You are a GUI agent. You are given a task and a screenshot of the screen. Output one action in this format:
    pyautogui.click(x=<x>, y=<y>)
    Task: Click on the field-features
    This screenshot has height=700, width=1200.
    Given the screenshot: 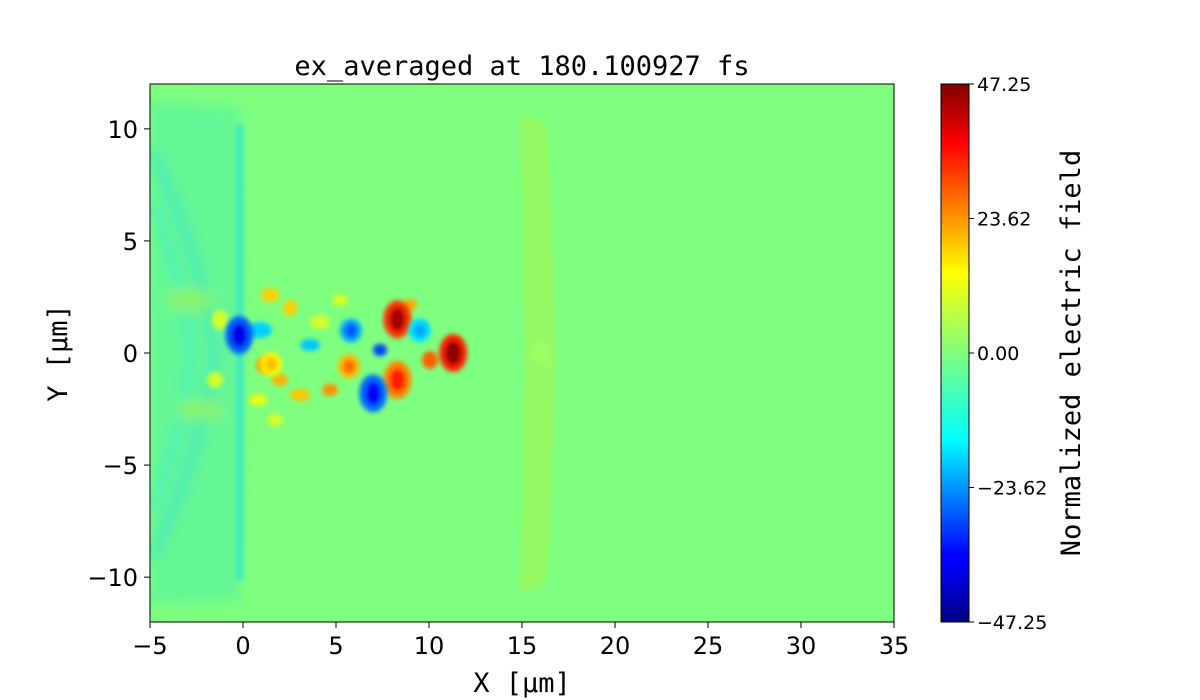 What is the action you would take?
    pyautogui.click(x=388, y=356)
    